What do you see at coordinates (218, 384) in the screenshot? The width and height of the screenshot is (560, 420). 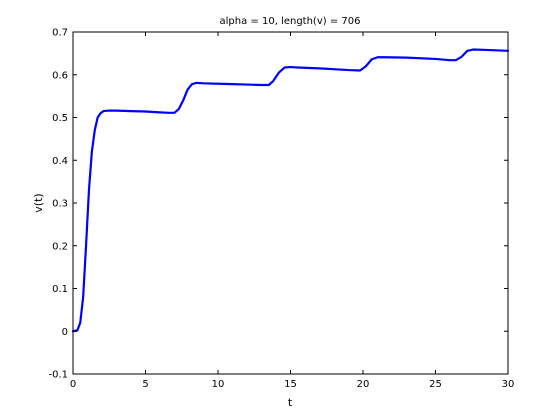 I see `x-tick-label: 10` at bounding box center [218, 384].